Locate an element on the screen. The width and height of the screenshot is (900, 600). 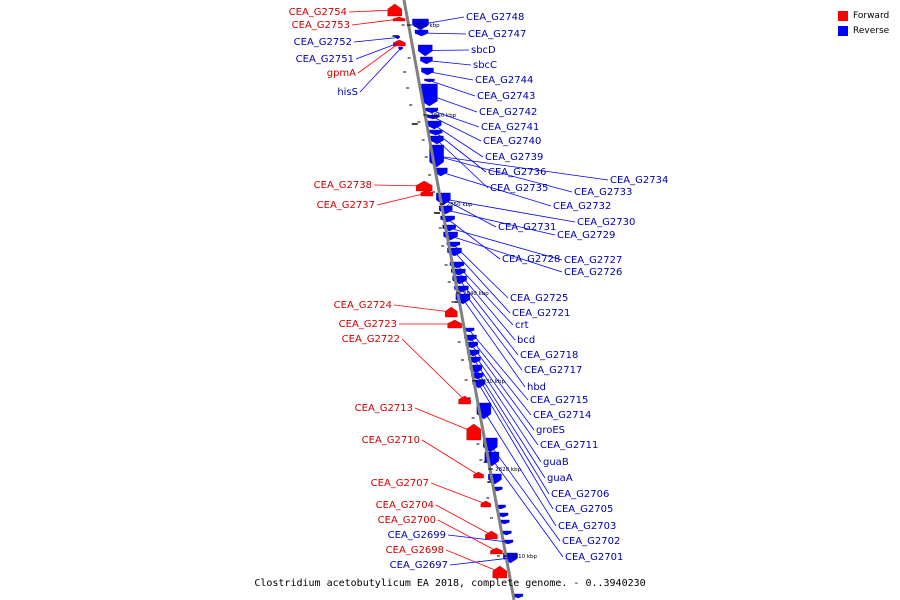
legend-forward-label: Forward is located at coordinates (871, 15).